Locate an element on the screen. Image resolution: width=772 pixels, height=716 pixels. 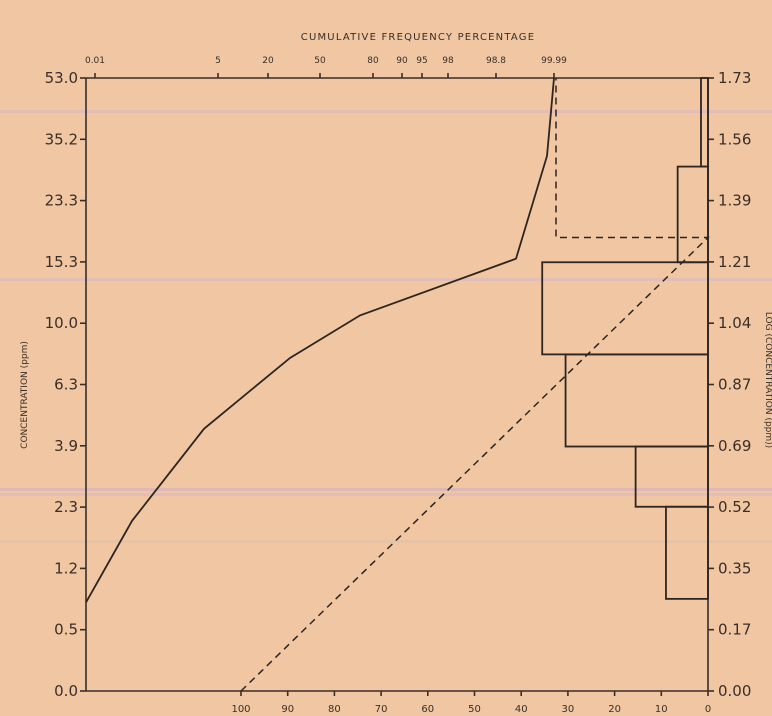
y-left-tick-label: 6.3 is located at coordinates (66, 385).